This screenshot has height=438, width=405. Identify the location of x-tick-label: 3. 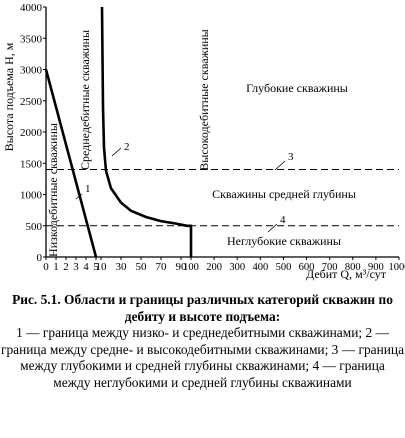
(76, 267).